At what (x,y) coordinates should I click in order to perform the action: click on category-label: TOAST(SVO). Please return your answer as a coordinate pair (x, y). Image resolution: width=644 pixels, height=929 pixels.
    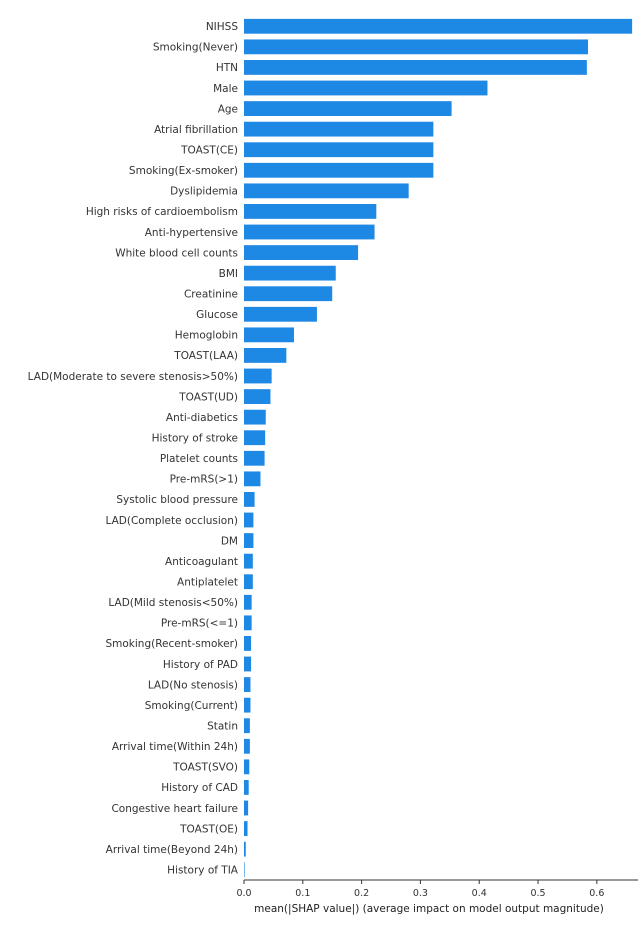
    Looking at the image, I should click on (205, 768).